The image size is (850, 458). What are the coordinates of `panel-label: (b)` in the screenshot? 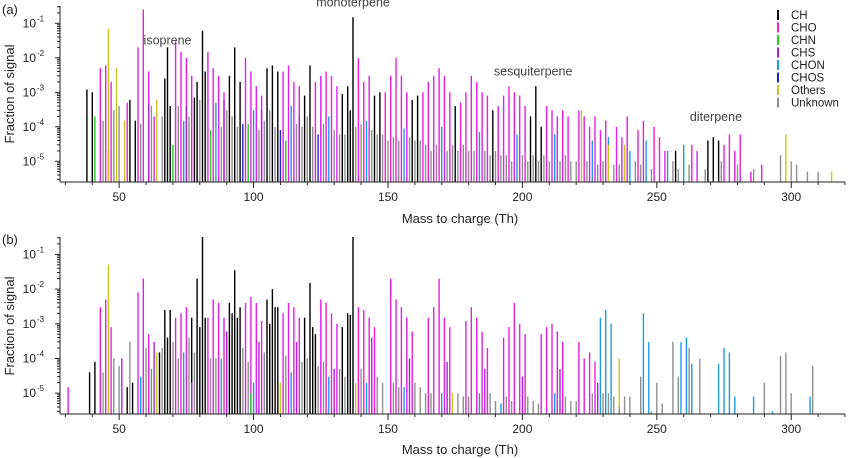 It's located at (10, 239).